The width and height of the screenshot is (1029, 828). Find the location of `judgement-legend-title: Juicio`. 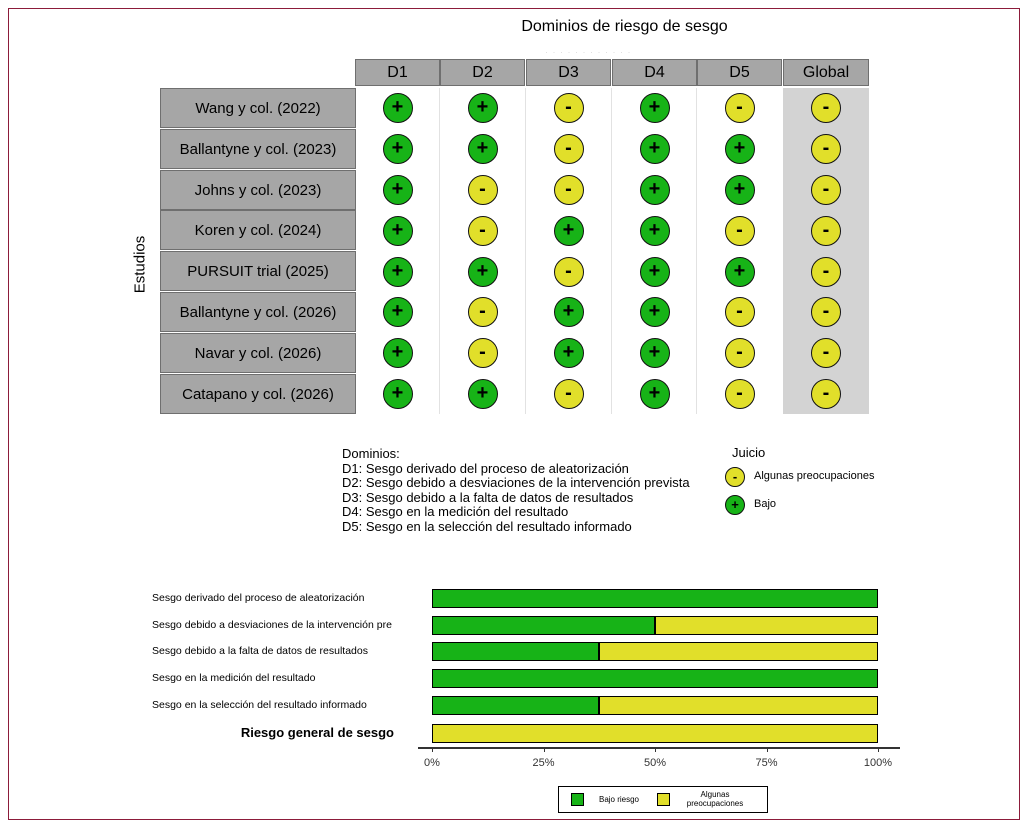

judgement-legend-title: Juicio is located at coordinates (749, 452).